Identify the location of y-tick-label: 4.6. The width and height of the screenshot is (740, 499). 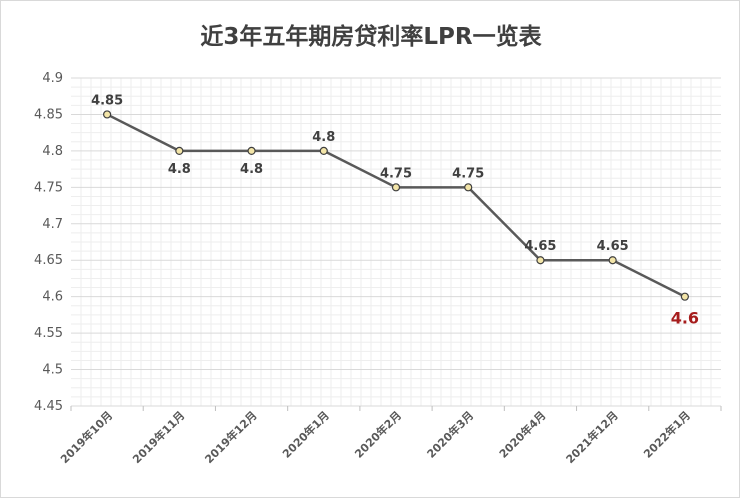
(52, 297).